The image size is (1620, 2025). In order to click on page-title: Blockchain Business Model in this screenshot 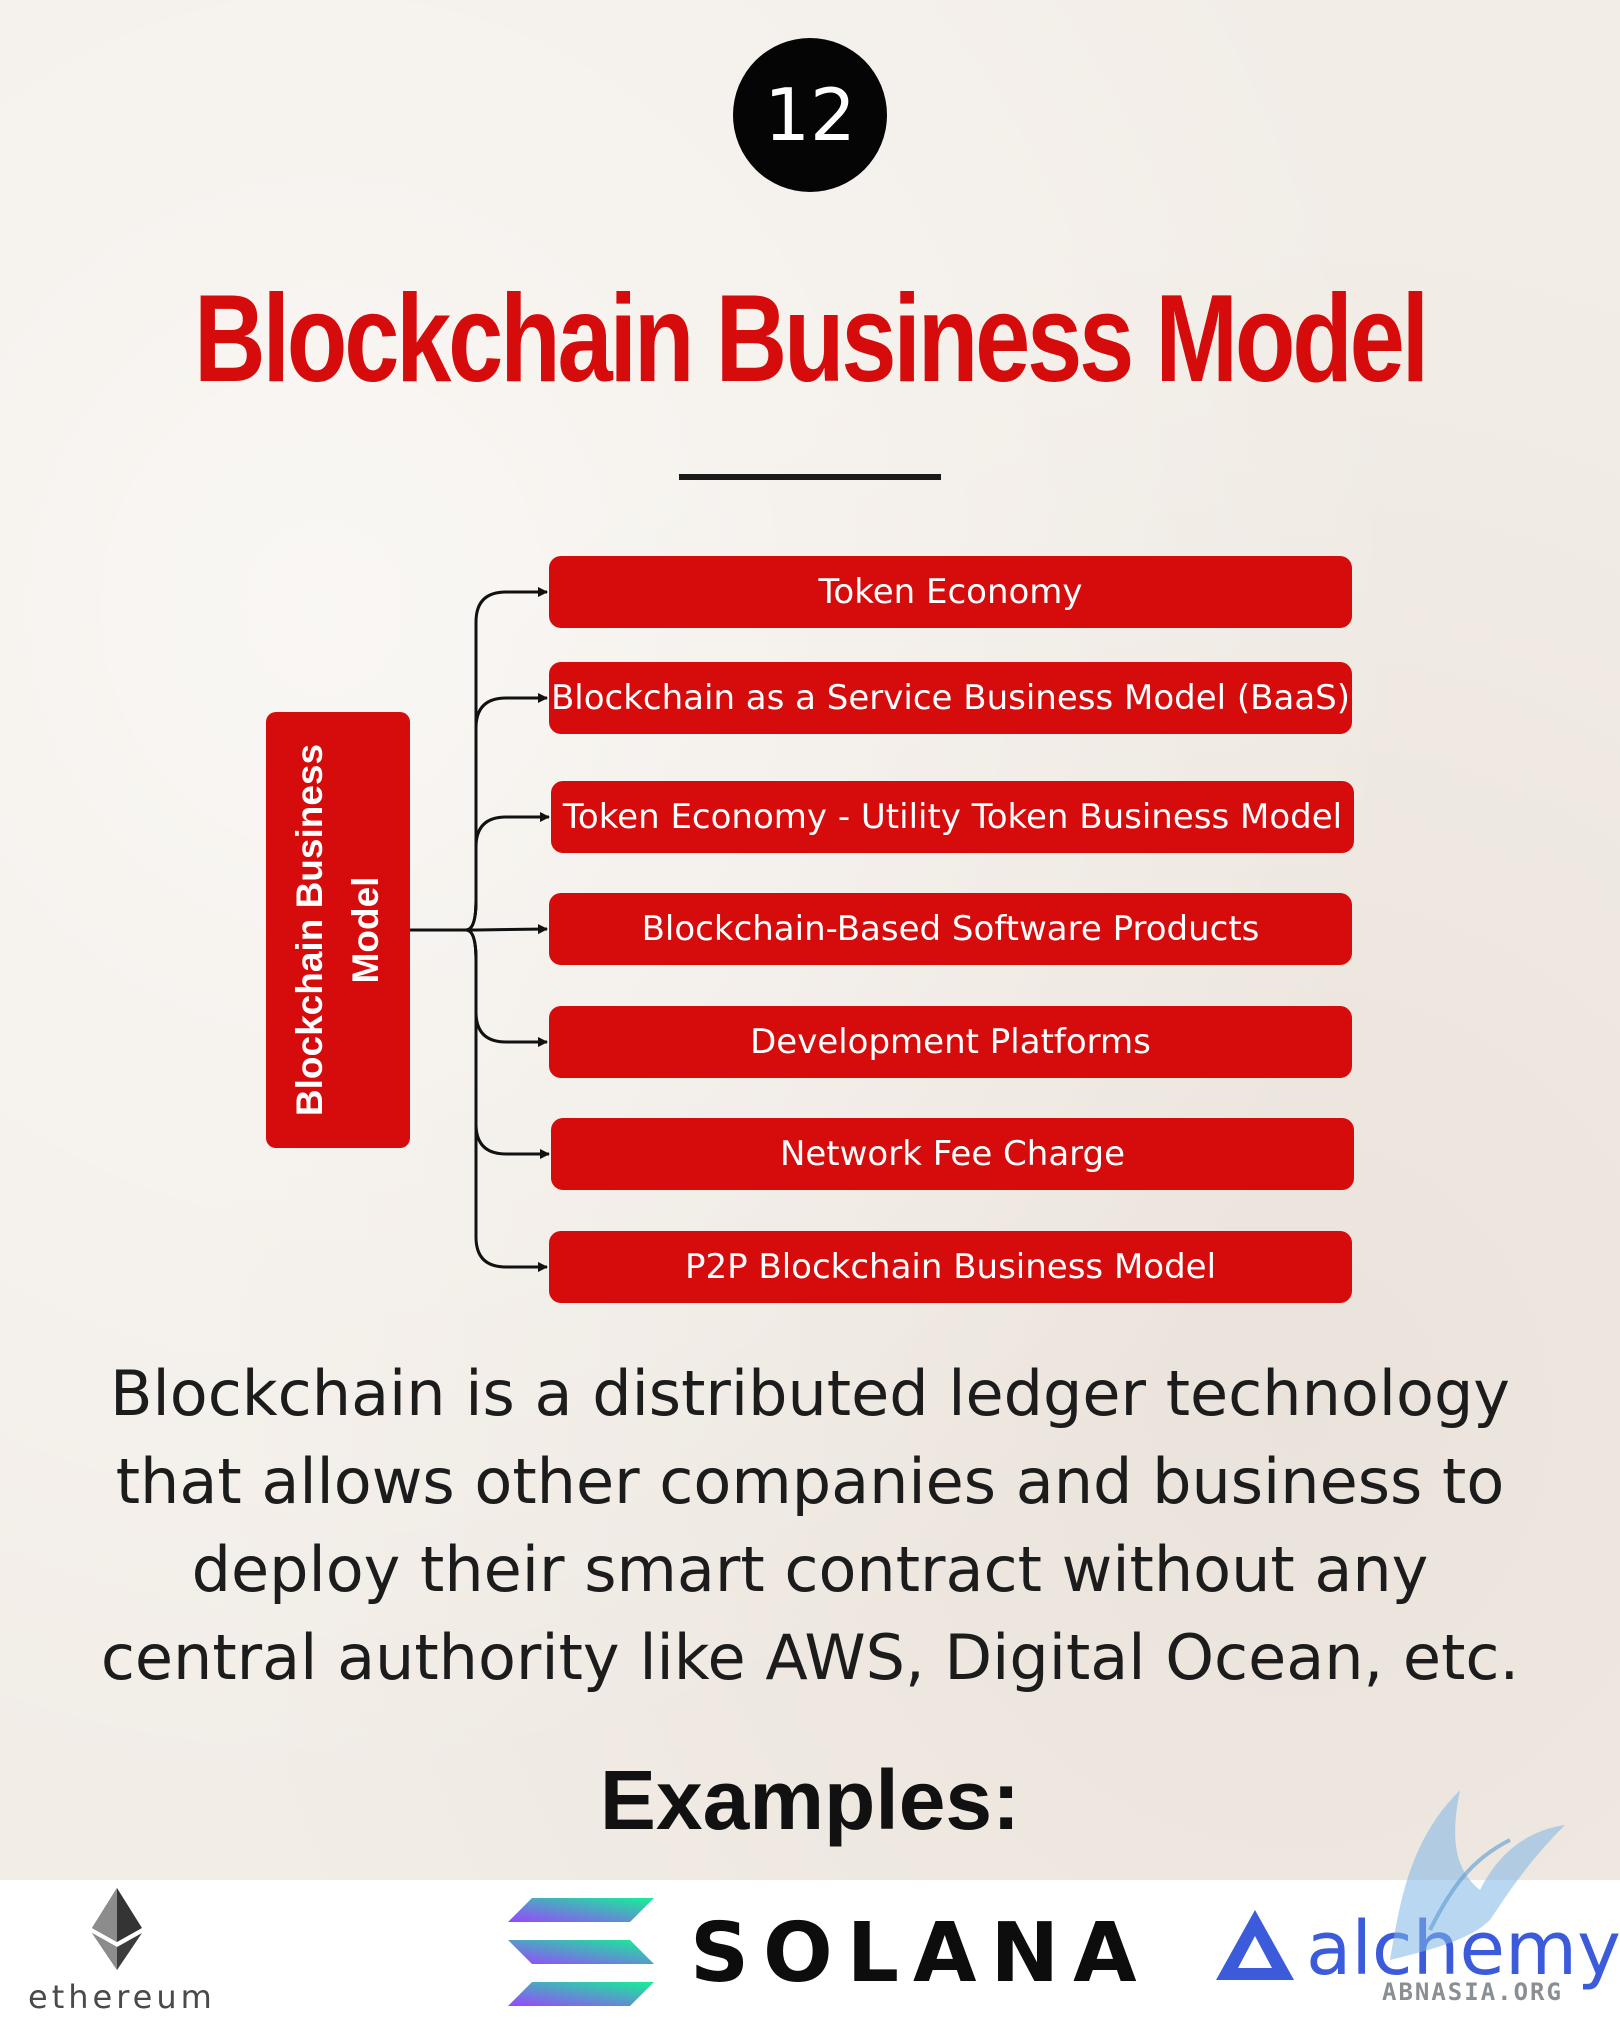, I will do `click(811, 339)`.